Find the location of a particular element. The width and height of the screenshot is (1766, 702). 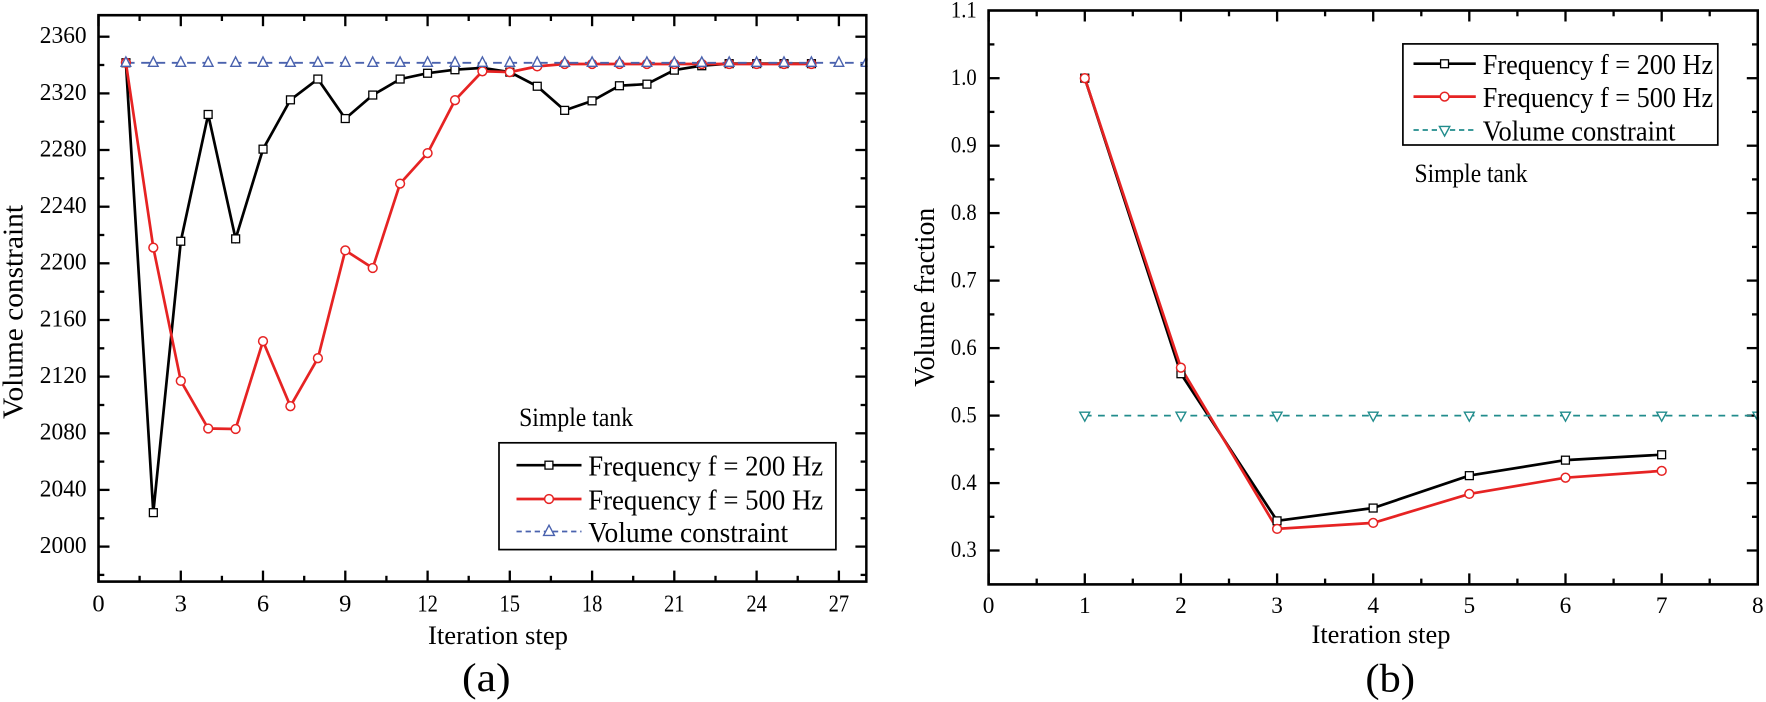

svg-text: 2240 is located at coordinates (63, 205).